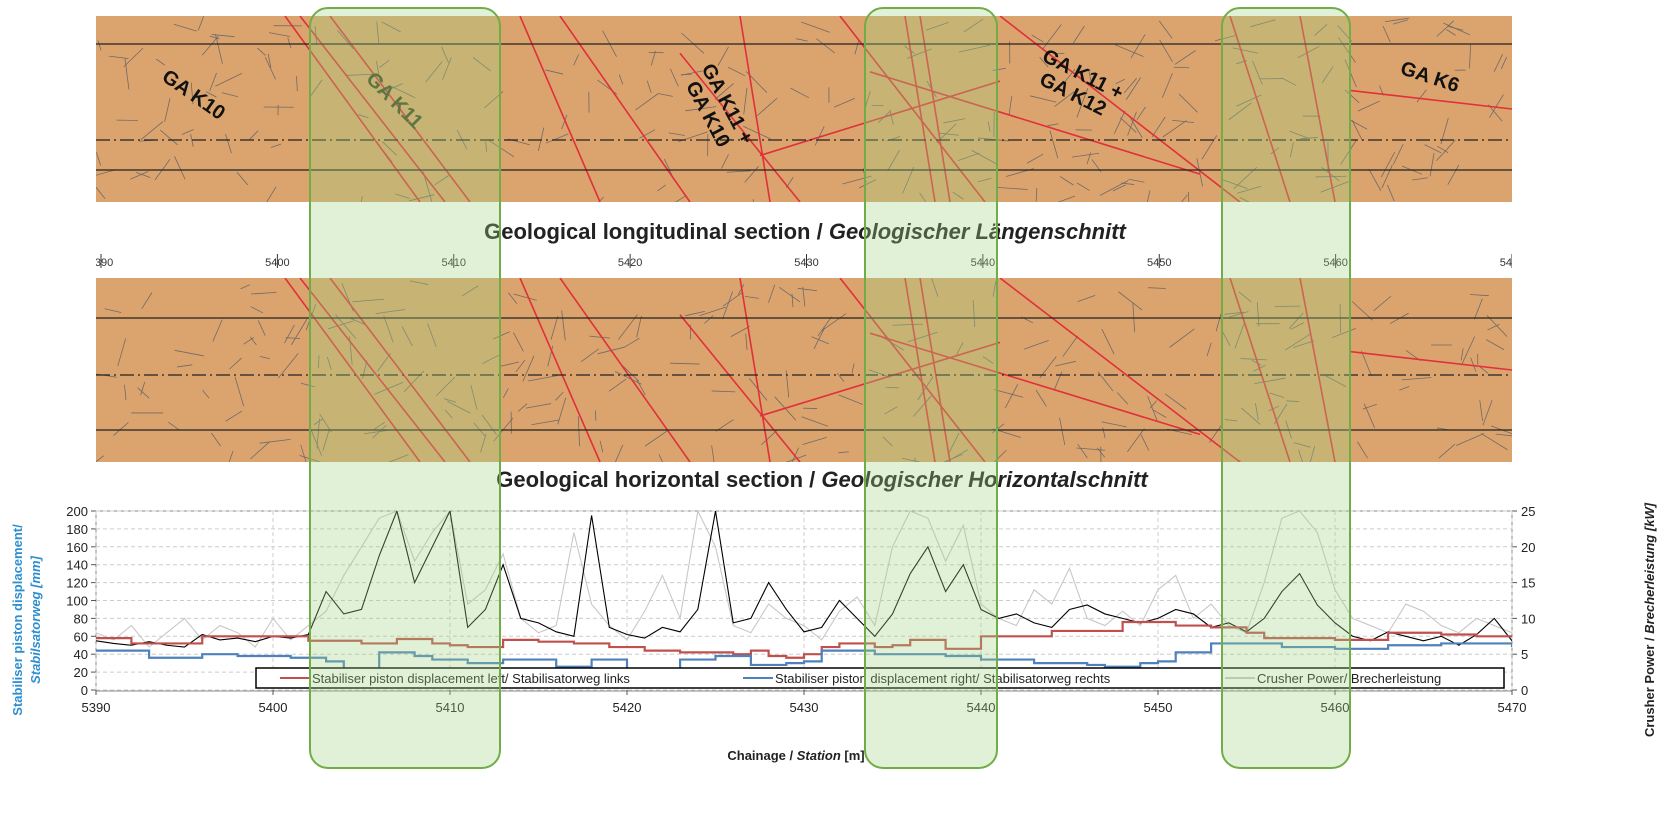 The image size is (1664, 832). I want to click on x-tick-label: 5430, so click(804, 707).